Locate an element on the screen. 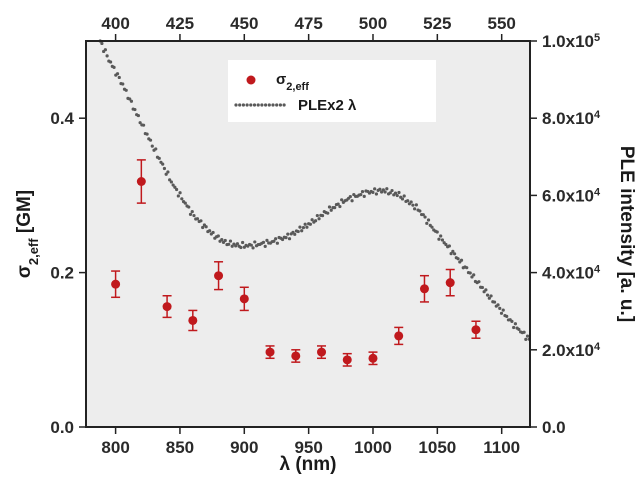 The width and height of the screenshot is (638, 478). legend-box is located at coordinates (332, 91).